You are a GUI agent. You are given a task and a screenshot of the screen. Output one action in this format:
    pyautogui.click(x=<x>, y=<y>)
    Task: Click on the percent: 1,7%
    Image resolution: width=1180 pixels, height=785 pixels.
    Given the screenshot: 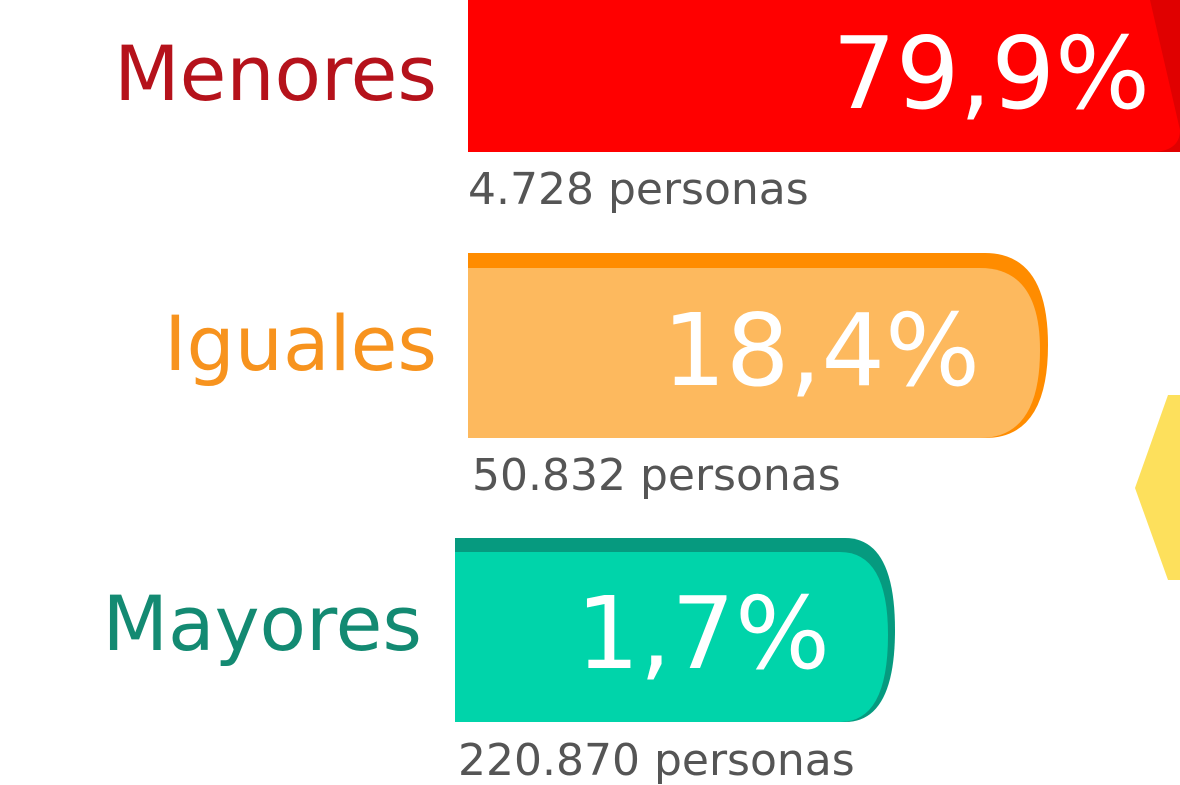 What is the action you would take?
    pyautogui.click(x=703, y=633)
    